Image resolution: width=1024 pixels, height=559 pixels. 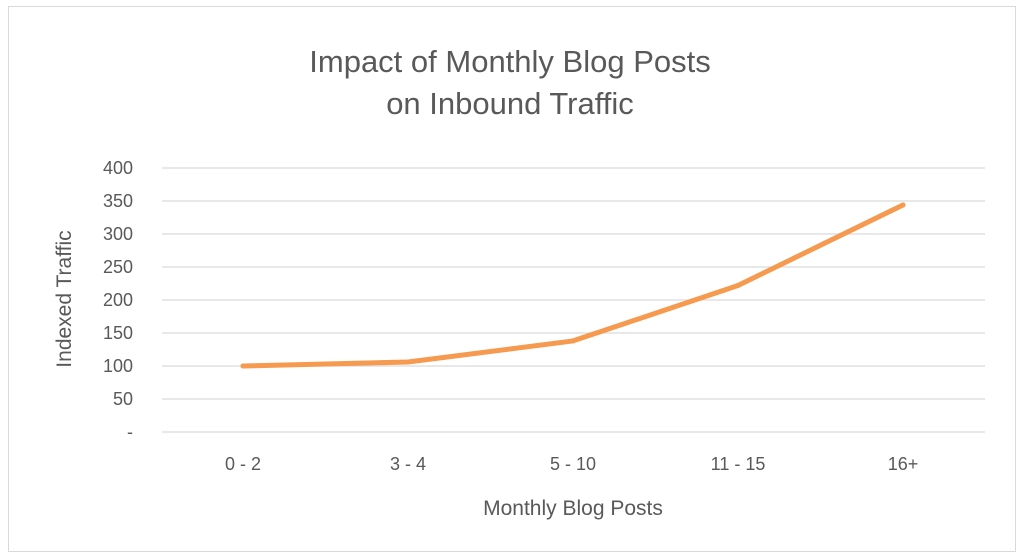 I want to click on x-axis-ticks: 0 - 2 3 - 4 5 - 10 11 - 15 16+, so click(x=571, y=464).